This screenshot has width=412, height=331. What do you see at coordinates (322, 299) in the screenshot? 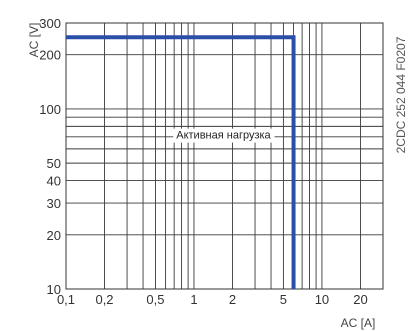
I see `x-tick-label: 10` at bounding box center [322, 299].